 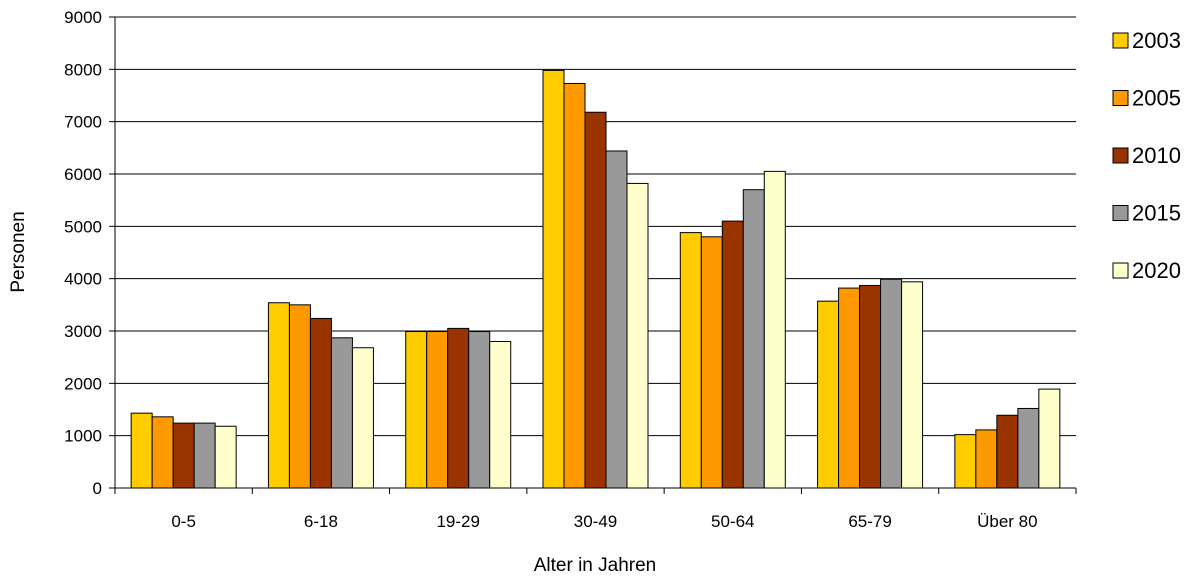 What do you see at coordinates (97, 488) in the screenshot?
I see `y-tick-label: 0` at bounding box center [97, 488].